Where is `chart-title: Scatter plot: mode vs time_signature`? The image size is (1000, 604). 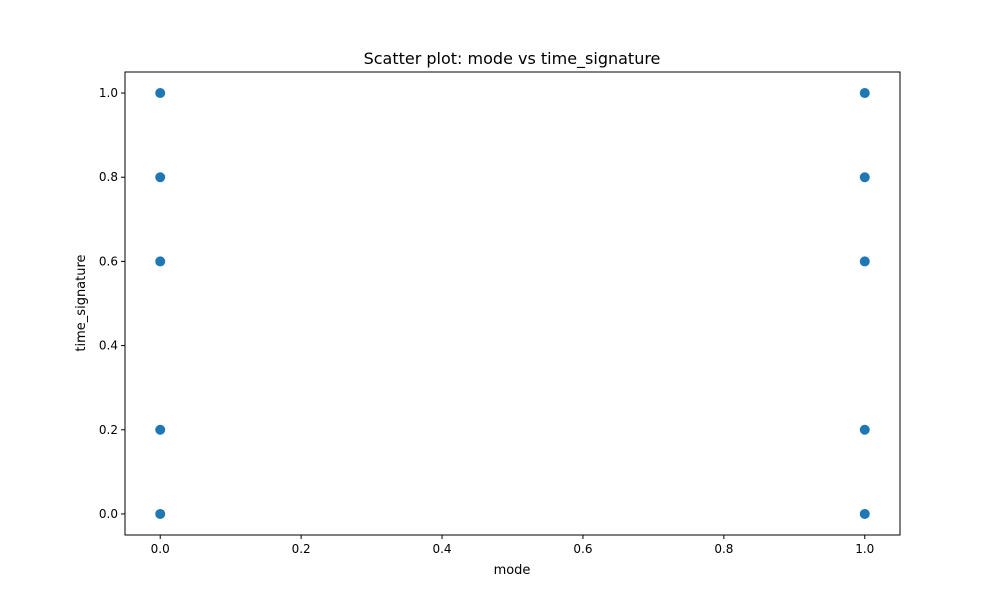
chart-title: Scatter plot: mode vs time_signature is located at coordinates (512, 59).